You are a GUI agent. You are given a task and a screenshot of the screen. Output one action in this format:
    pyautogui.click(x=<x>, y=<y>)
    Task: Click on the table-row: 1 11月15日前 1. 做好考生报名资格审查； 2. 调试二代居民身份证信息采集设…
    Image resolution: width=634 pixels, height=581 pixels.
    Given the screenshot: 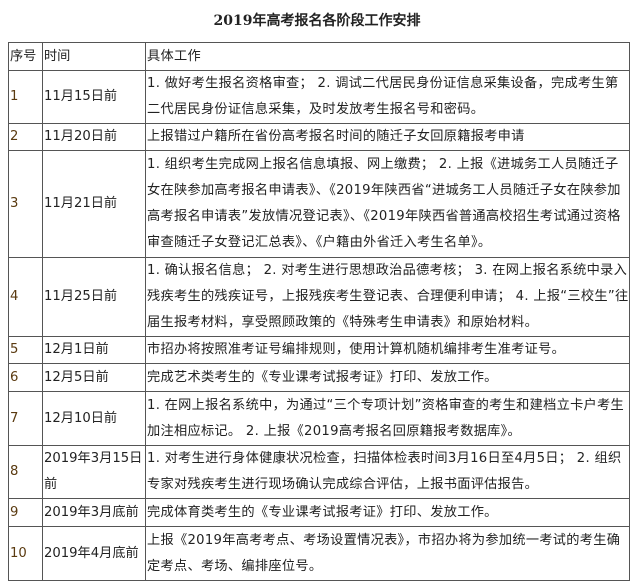 What is the action you would take?
    pyautogui.click(x=319, y=97)
    